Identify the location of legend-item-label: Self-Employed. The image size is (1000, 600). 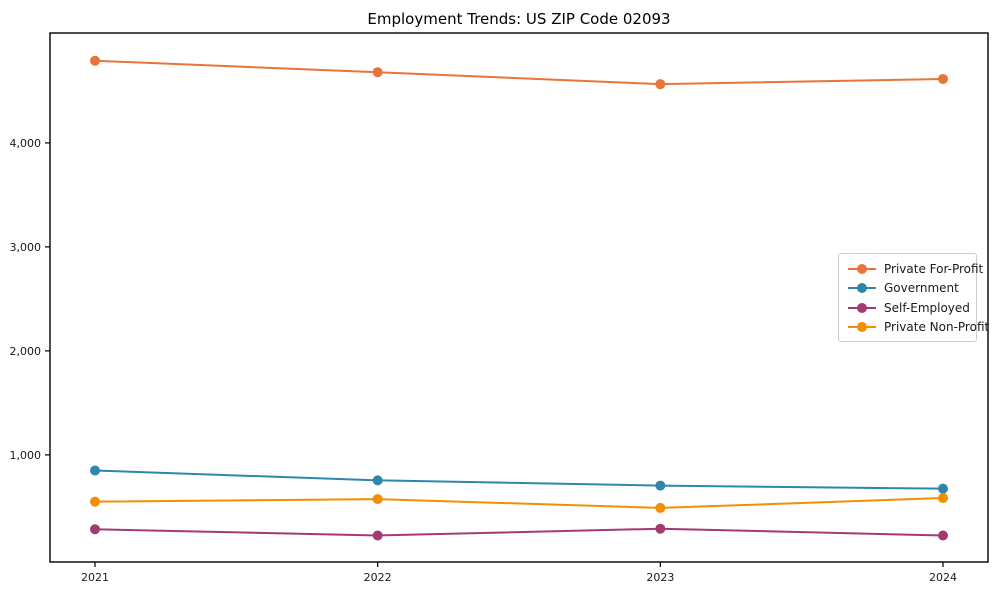
(927, 307).